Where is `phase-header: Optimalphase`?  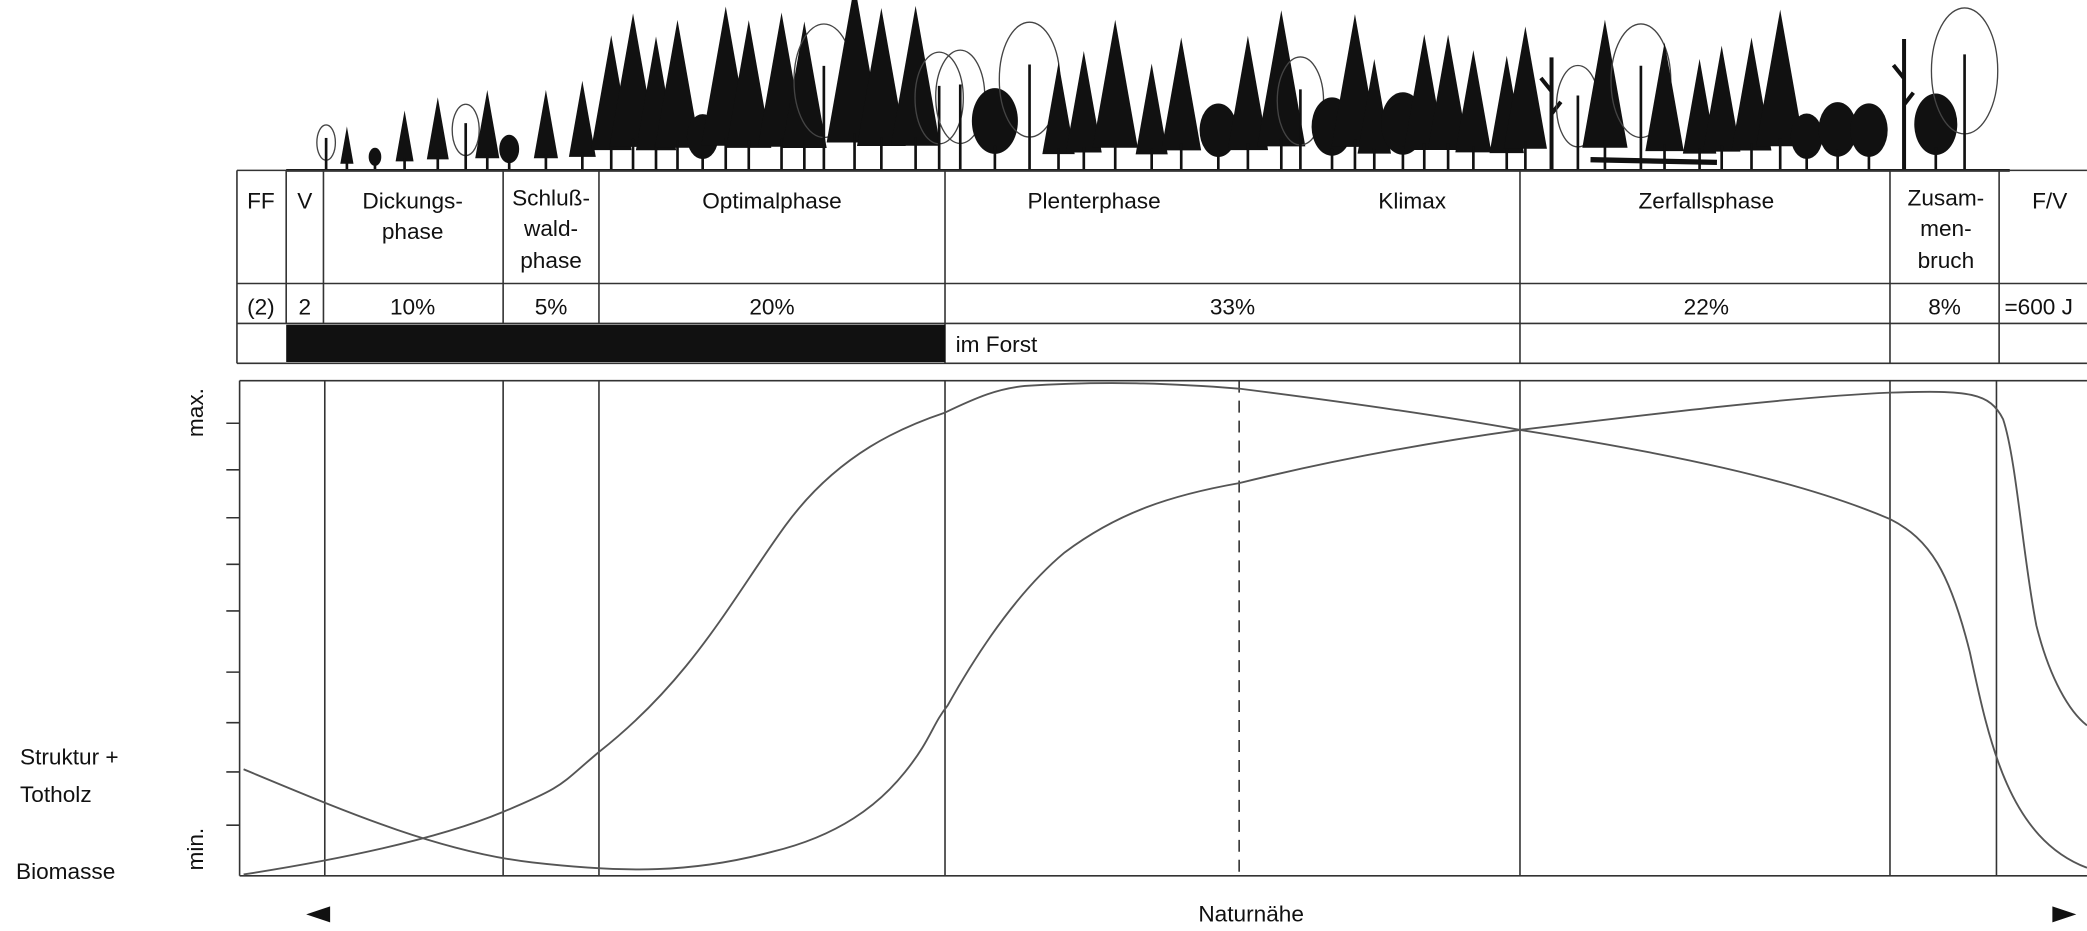
phase-header: Optimalphase is located at coordinates (772, 200).